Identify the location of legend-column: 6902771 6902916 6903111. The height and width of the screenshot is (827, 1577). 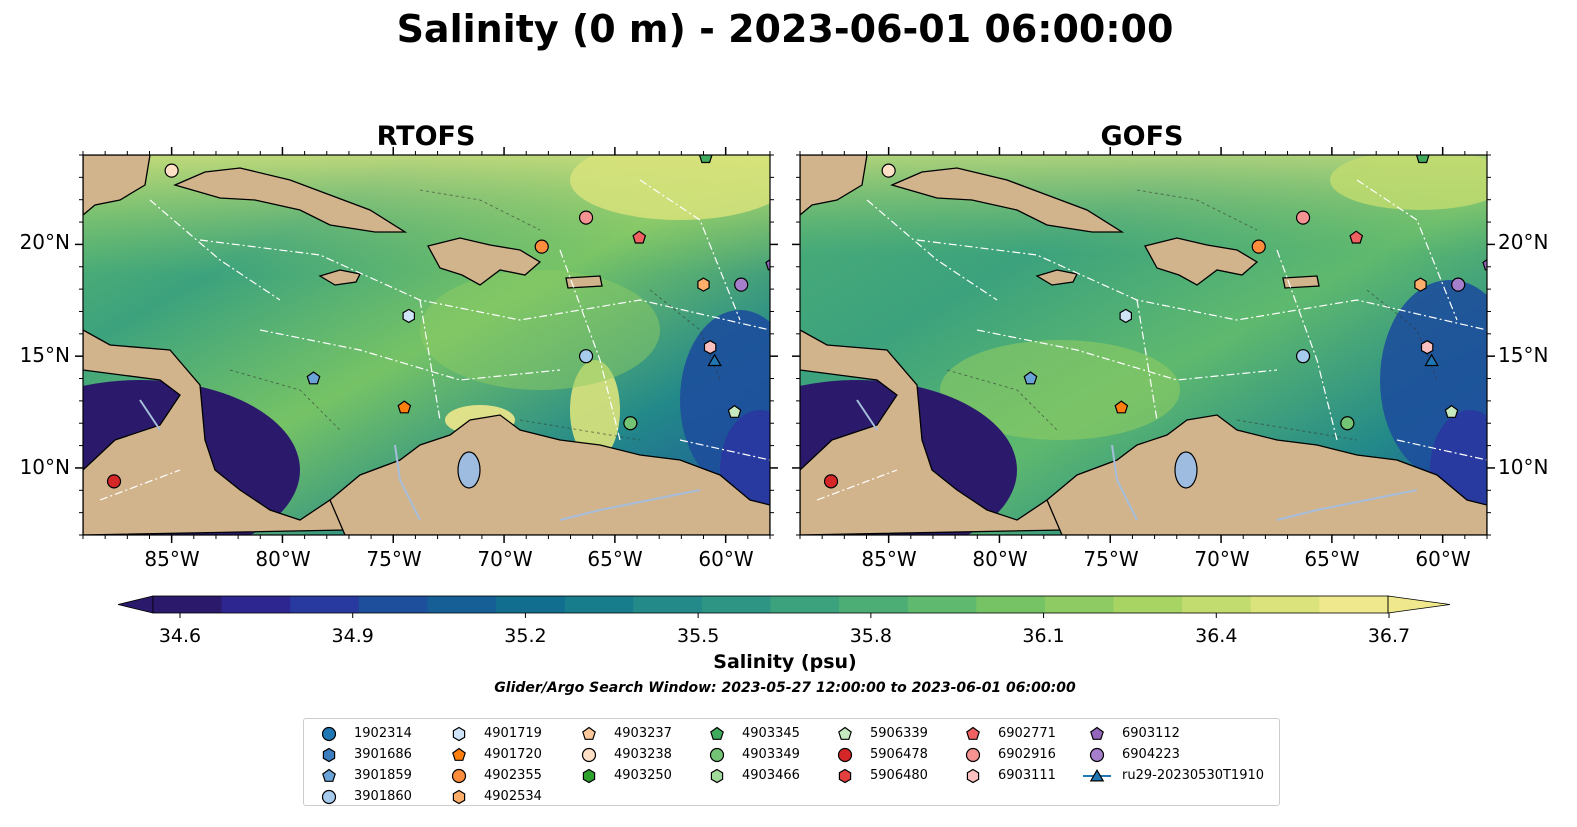
(1007, 754).